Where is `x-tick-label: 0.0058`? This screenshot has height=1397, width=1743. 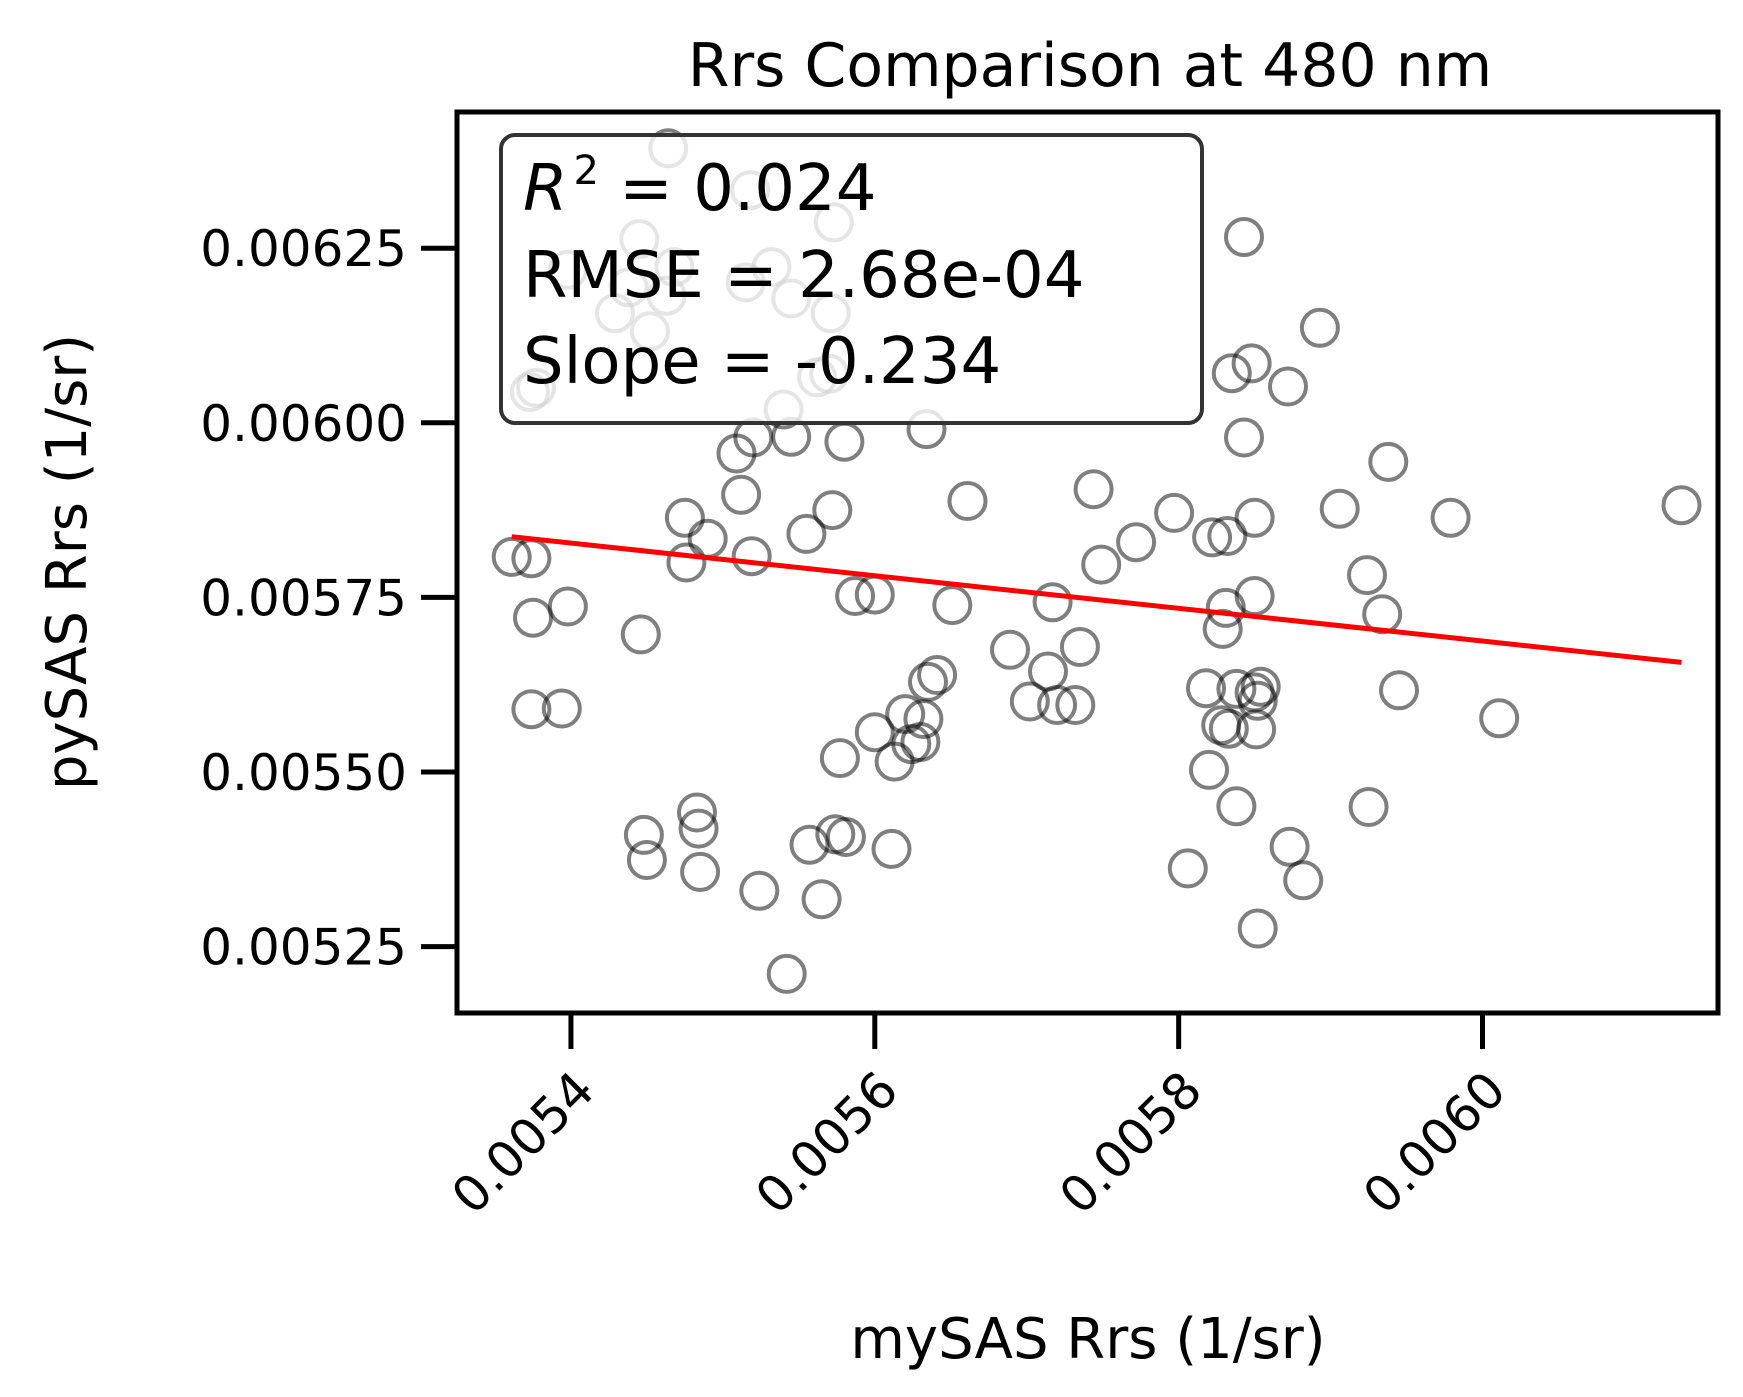 x-tick-label: 0.0058 is located at coordinates (1130, 1142).